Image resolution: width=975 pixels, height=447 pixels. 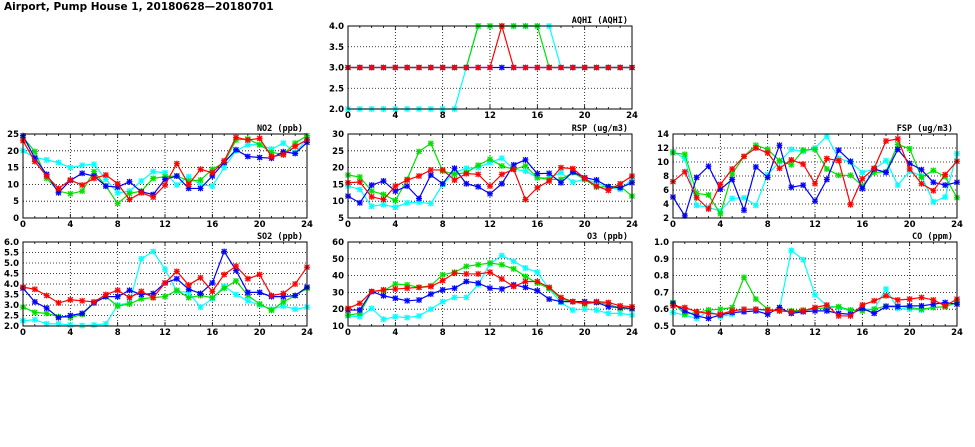 What do you see at coordinates (815, 284) in the screenshot?
I see `plot-frame` at bounding box center [815, 284].